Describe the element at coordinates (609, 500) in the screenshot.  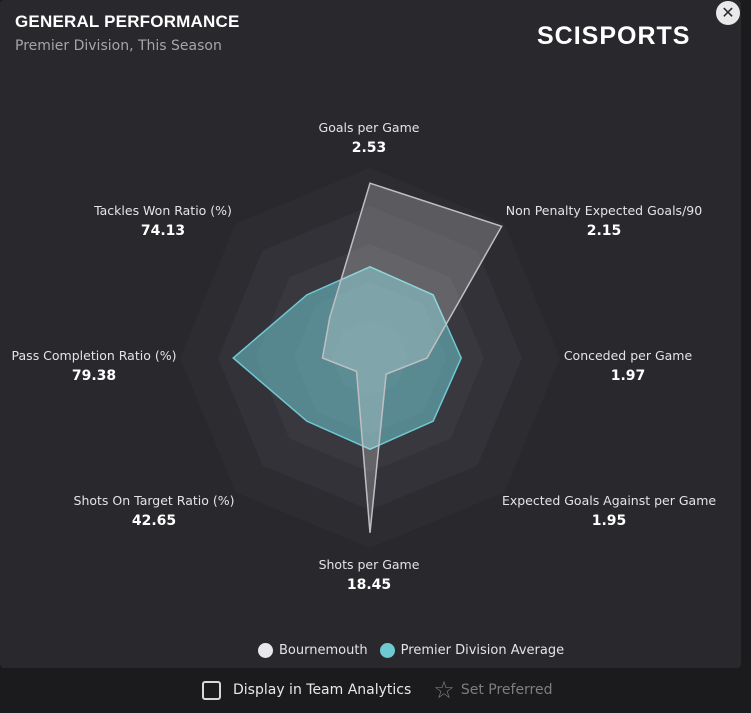
I see `axis-label-3: Expected Goals Against per Game` at that location.